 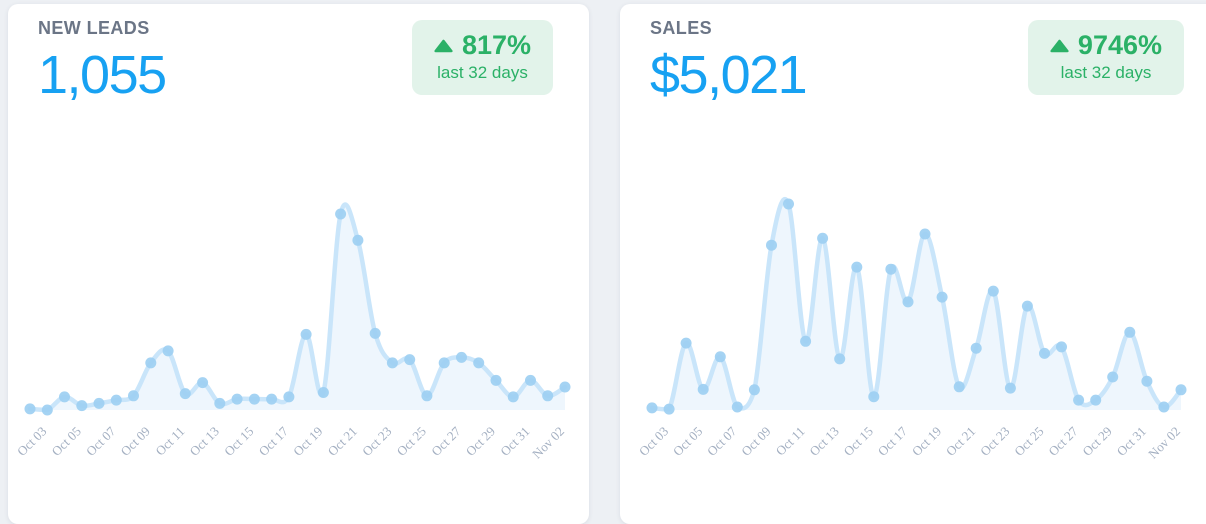 What do you see at coordinates (94, 28) in the screenshot?
I see `card-title: NEW LEADS` at bounding box center [94, 28].